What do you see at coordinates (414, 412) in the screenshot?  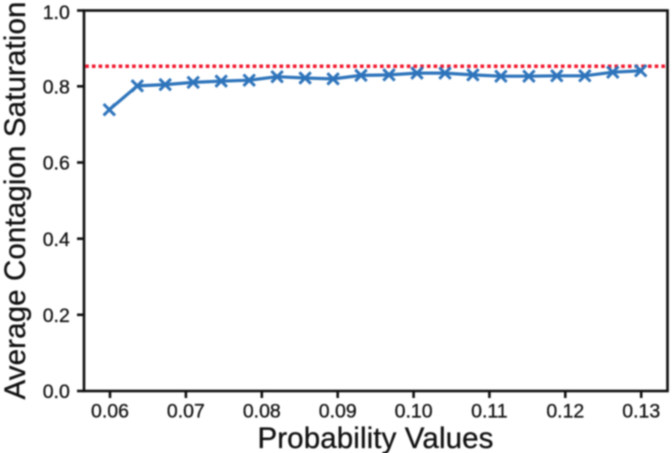 I see `svg-text: 0.10` at bounding box center [414, 412].